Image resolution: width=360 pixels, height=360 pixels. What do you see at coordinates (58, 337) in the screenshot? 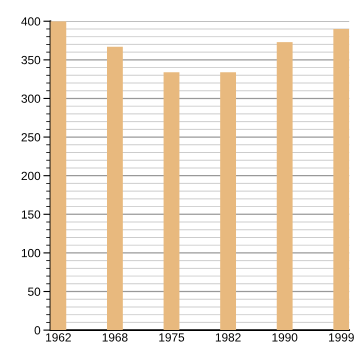
I see `x-tick-label: 1962` at bounding box center [58, 337].